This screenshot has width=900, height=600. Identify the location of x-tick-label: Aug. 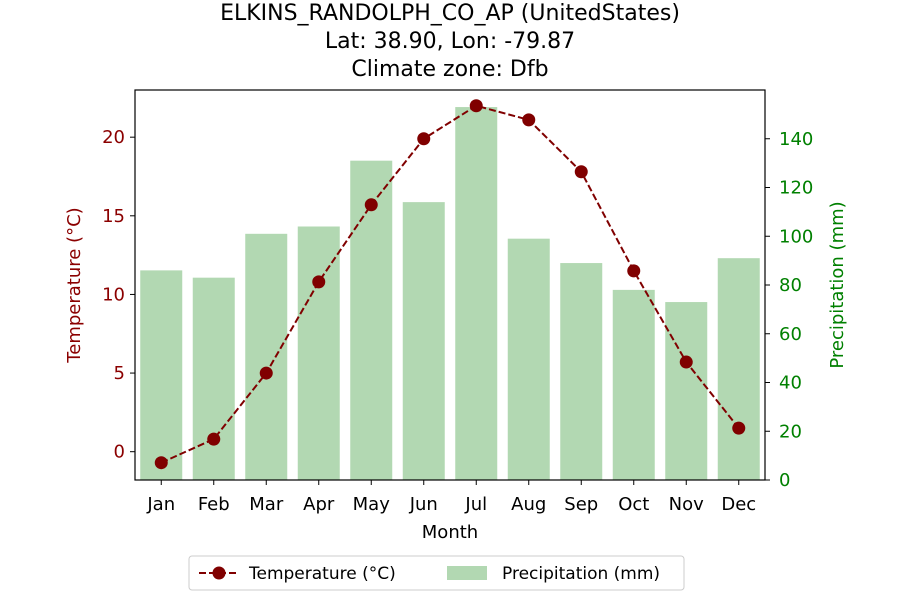
(528, 504).